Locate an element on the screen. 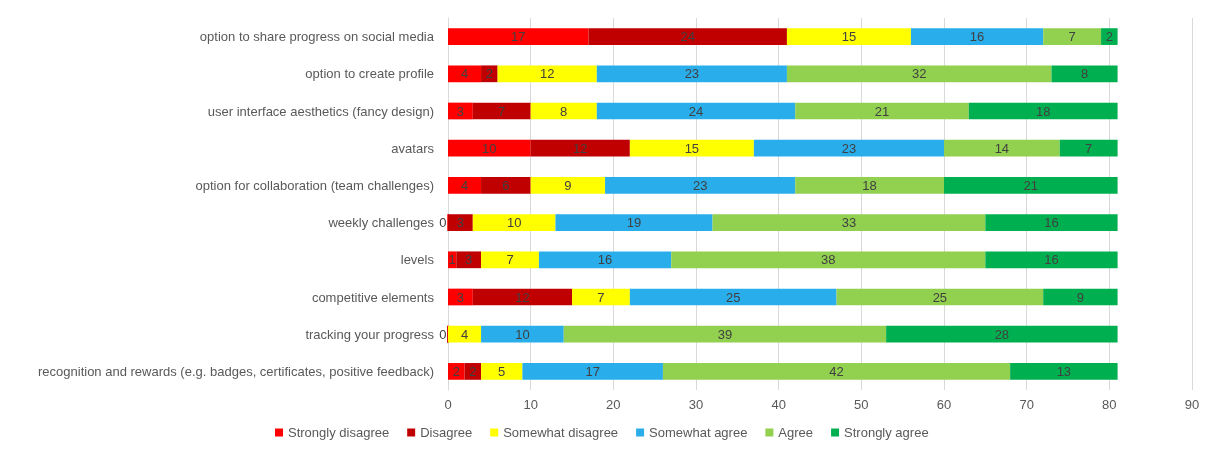 This screenshot has width=1207, height=450. data-label: 39 is located at coordinates (725, 334).